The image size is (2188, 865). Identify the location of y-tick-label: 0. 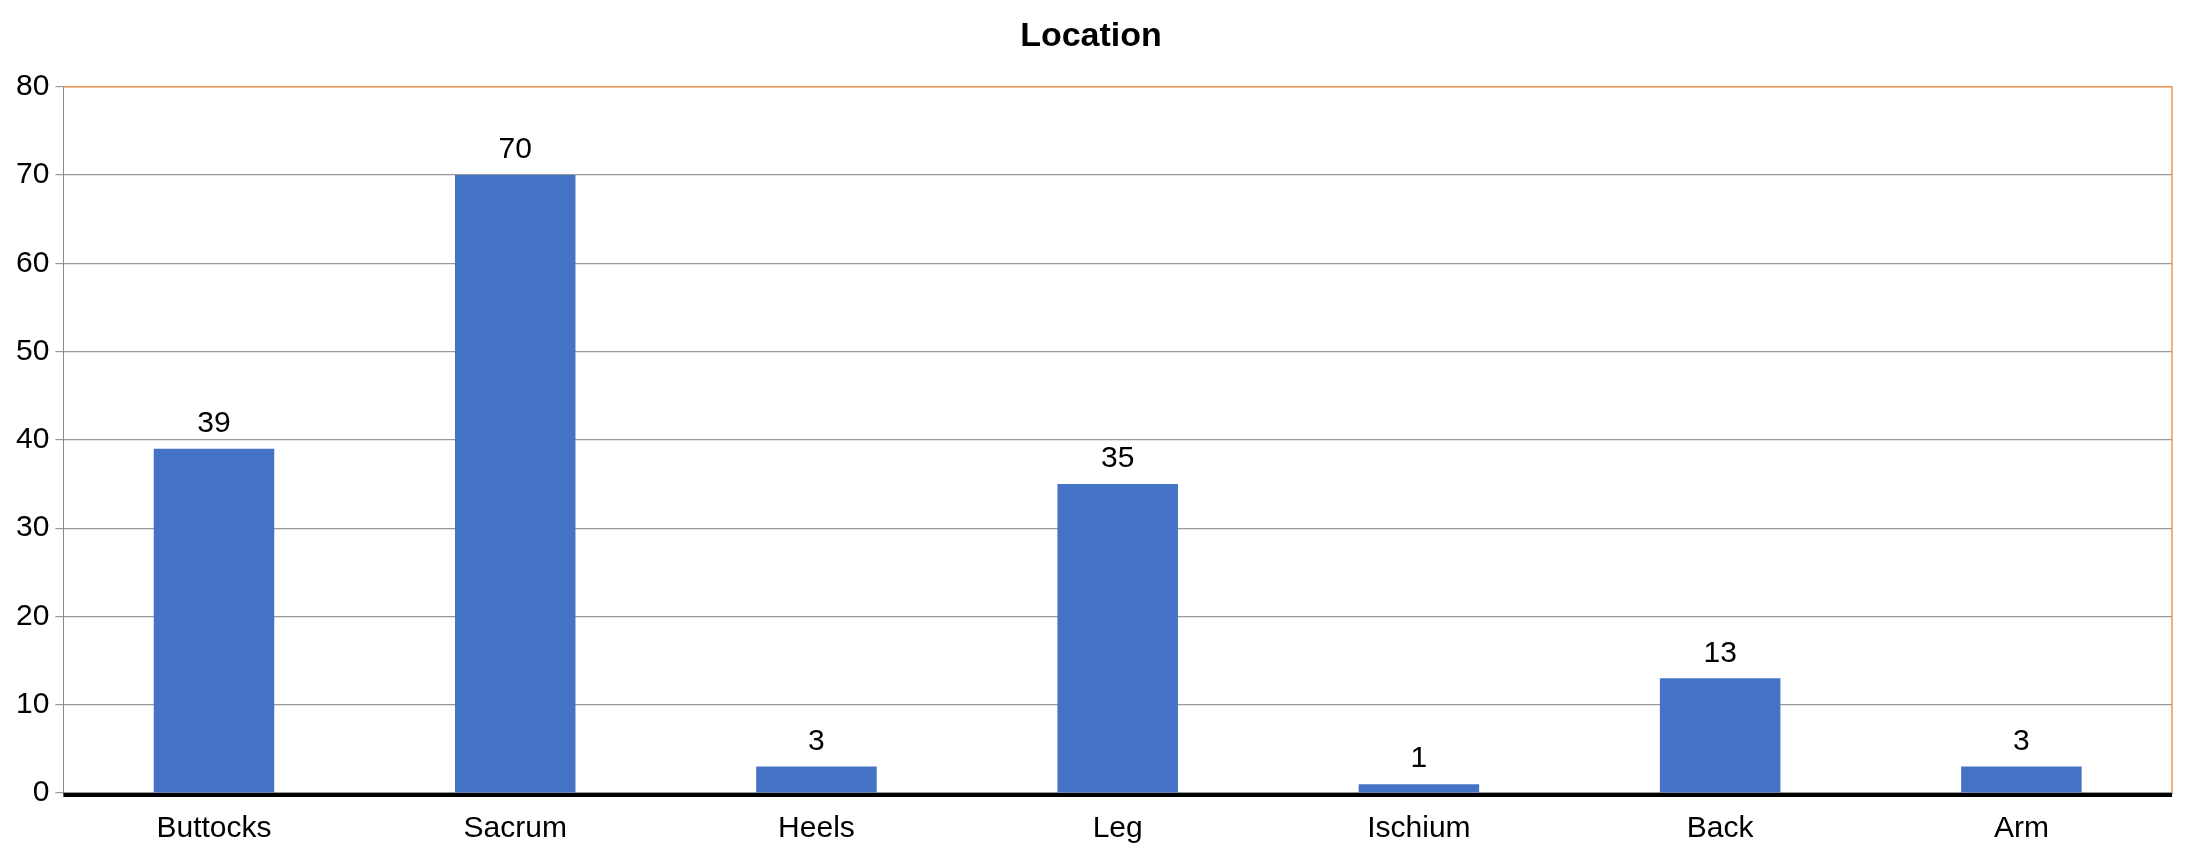
(41, 791).